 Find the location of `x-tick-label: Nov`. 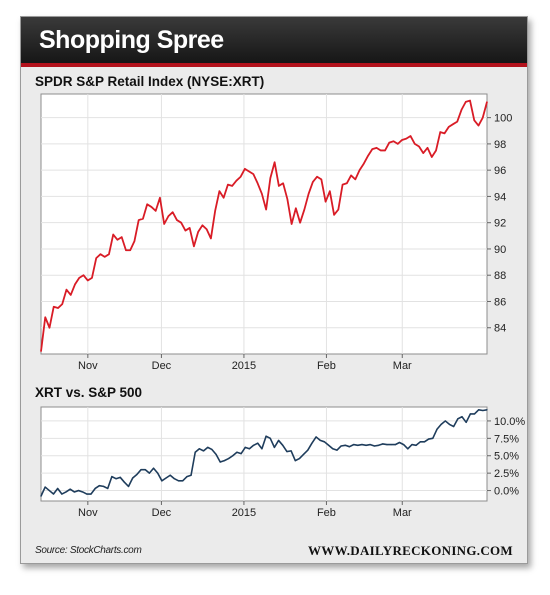

x-tick-label: Nov is located at coordinates (88, 513).